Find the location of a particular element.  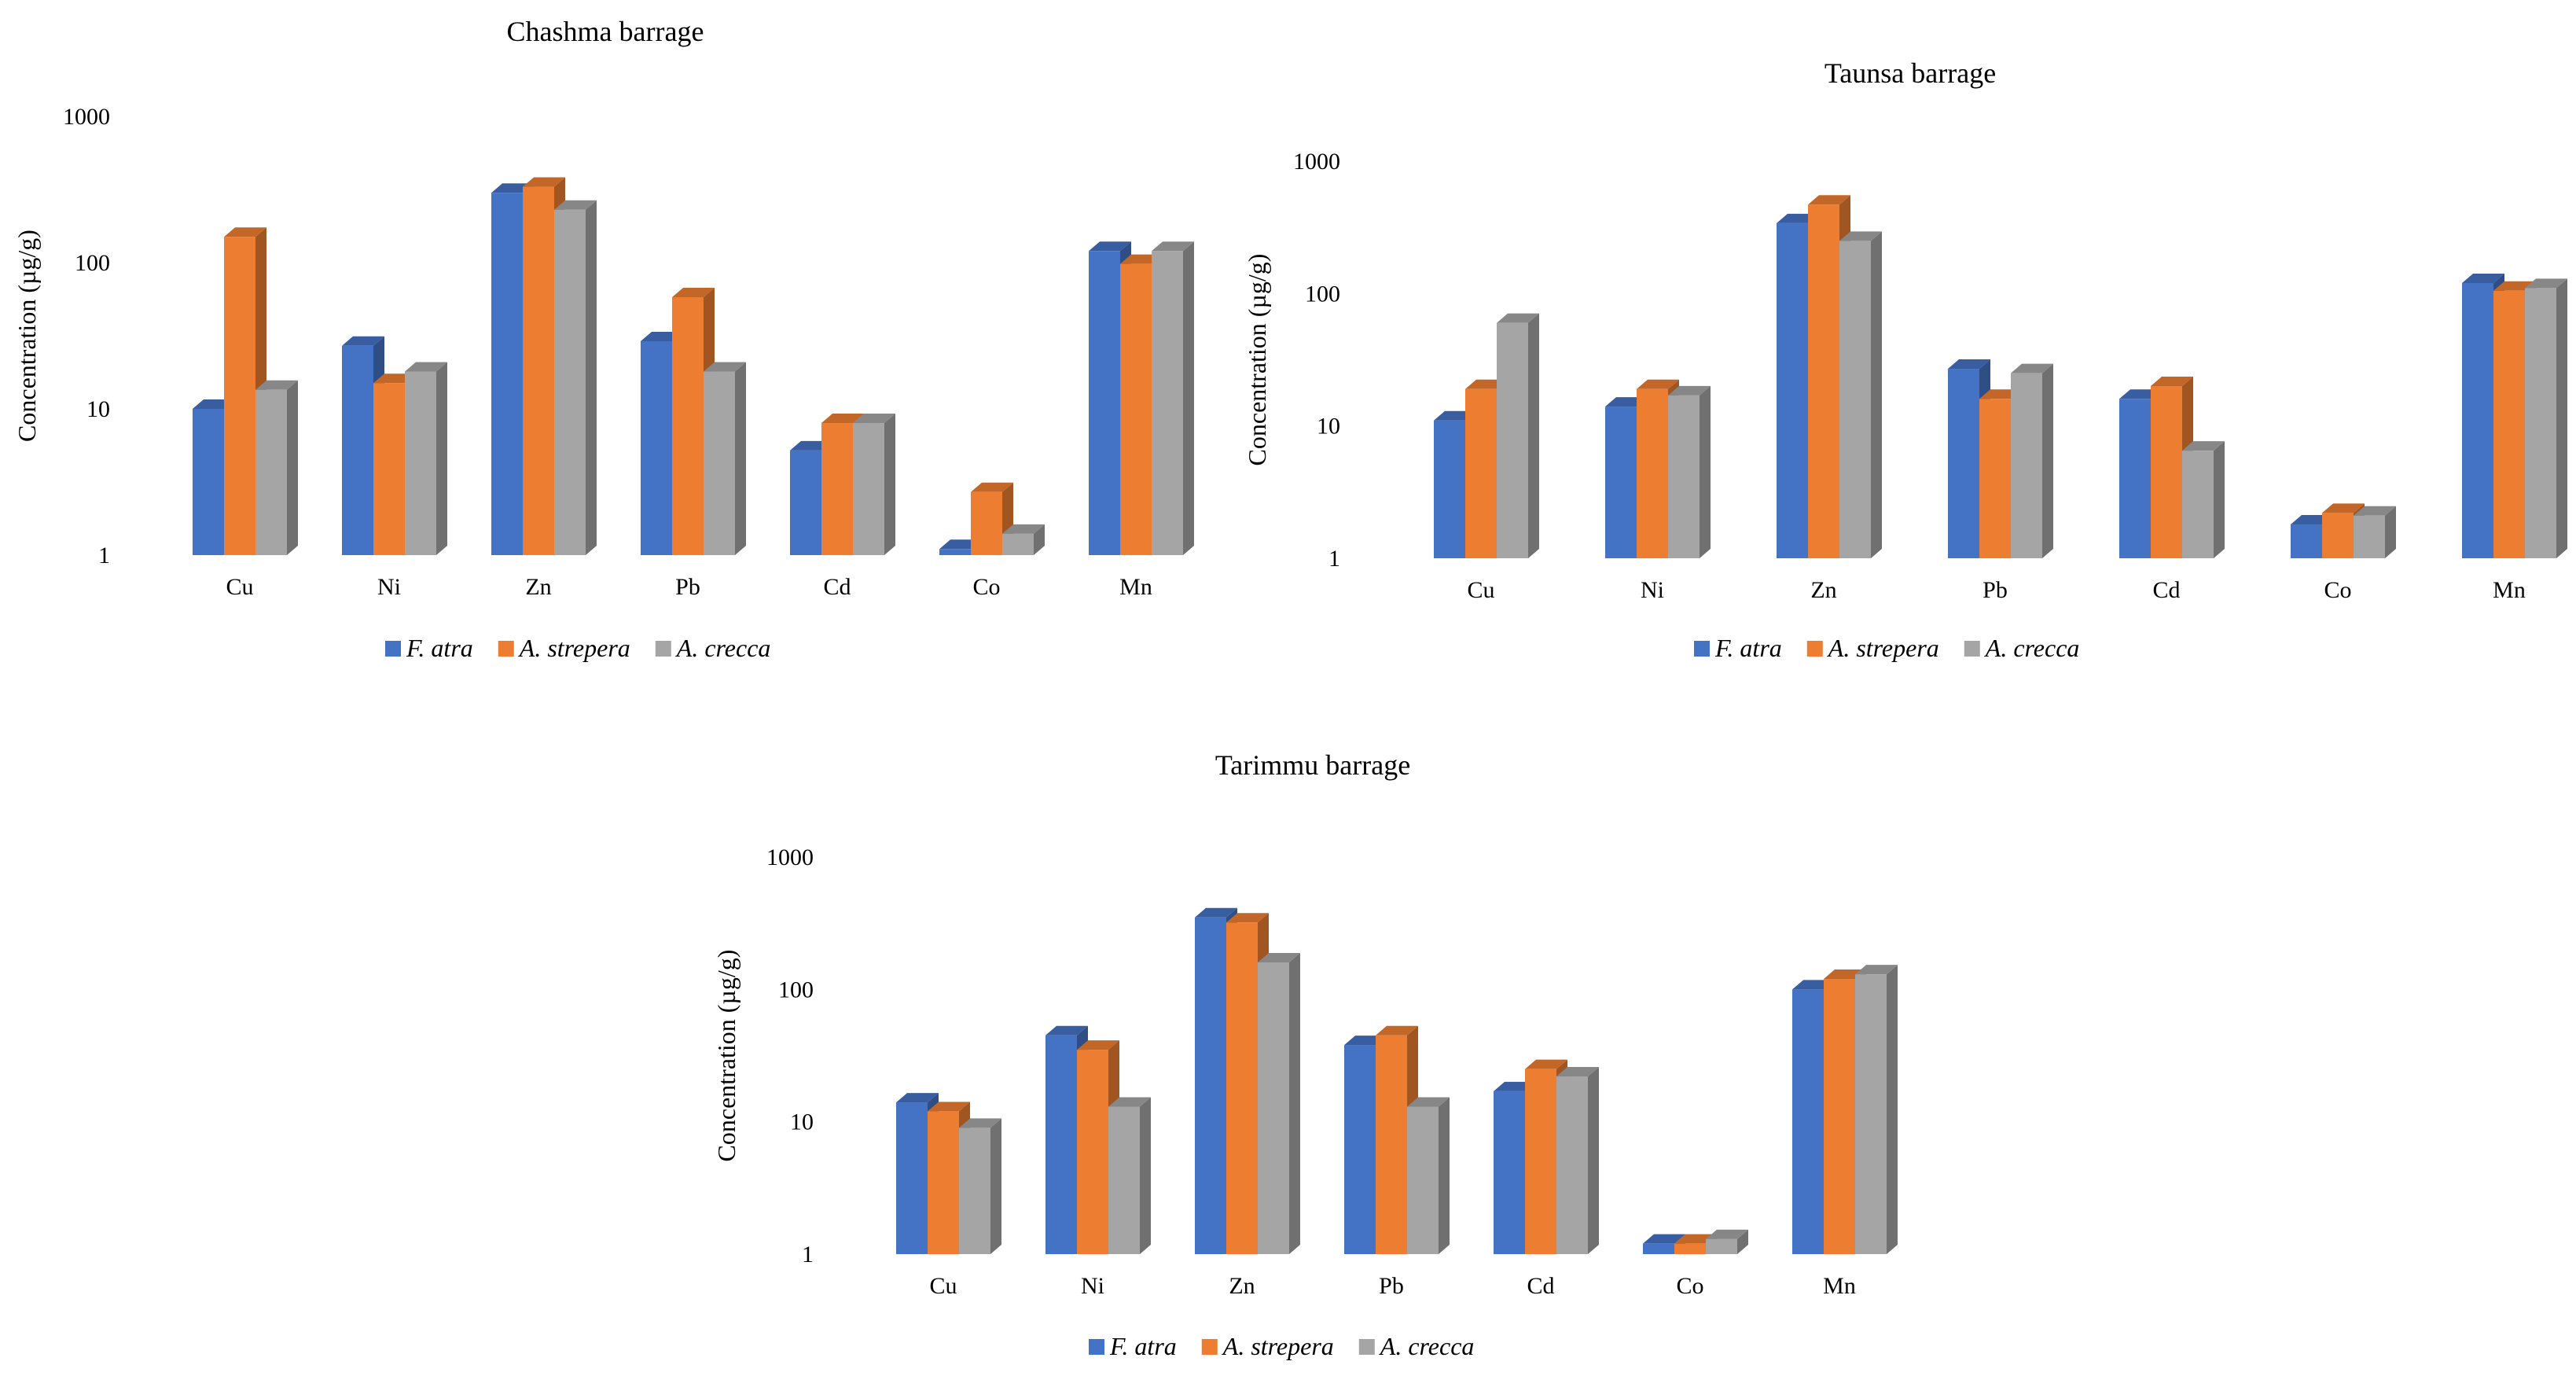

chart3-bar-zn-1-top is located at coordinates (1247, 918).